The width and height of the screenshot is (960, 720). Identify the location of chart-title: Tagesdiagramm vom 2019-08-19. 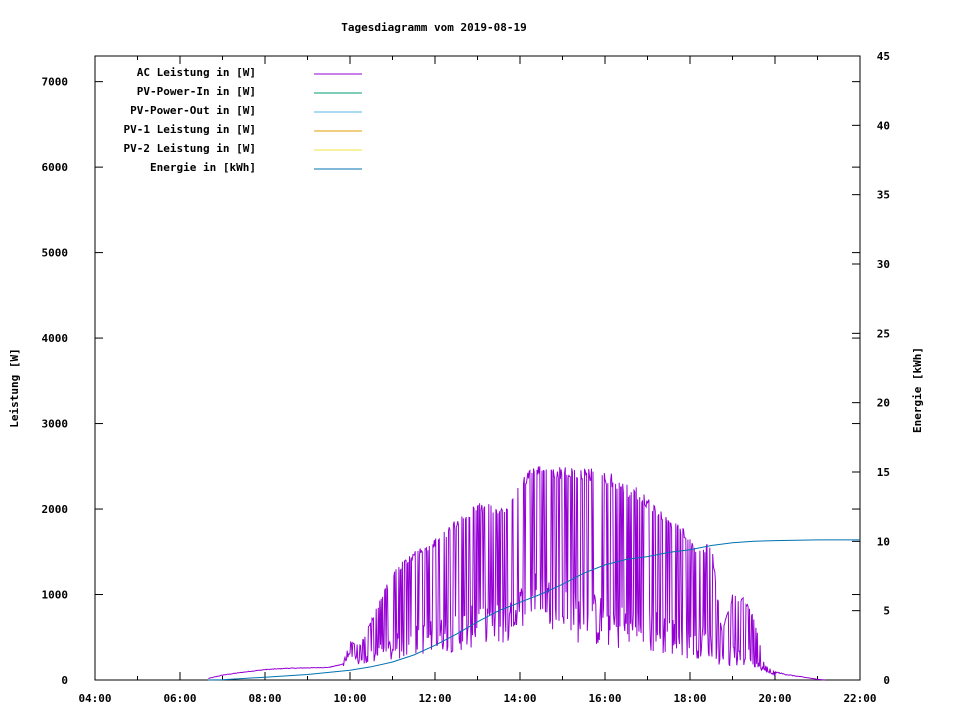
(433, 27).